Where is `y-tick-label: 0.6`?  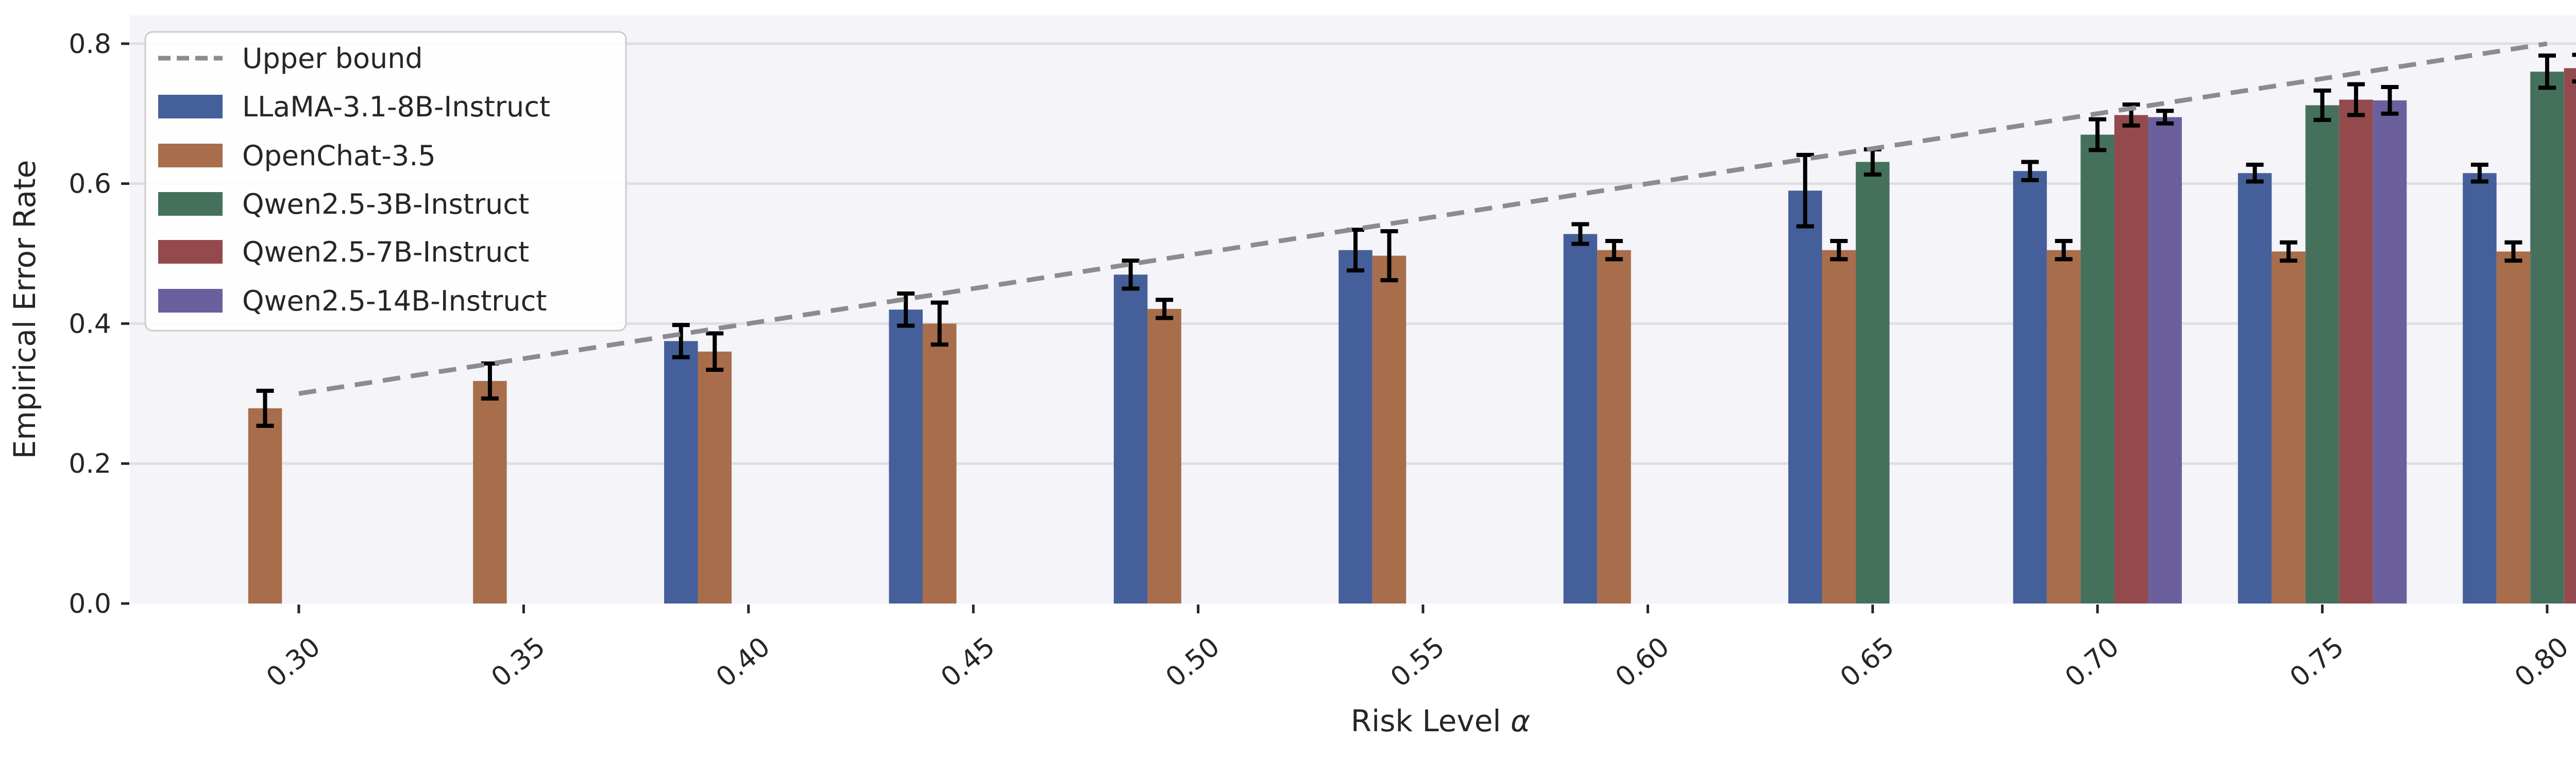 y-tick-label: 0.6 is located at coordinates (90, 185).